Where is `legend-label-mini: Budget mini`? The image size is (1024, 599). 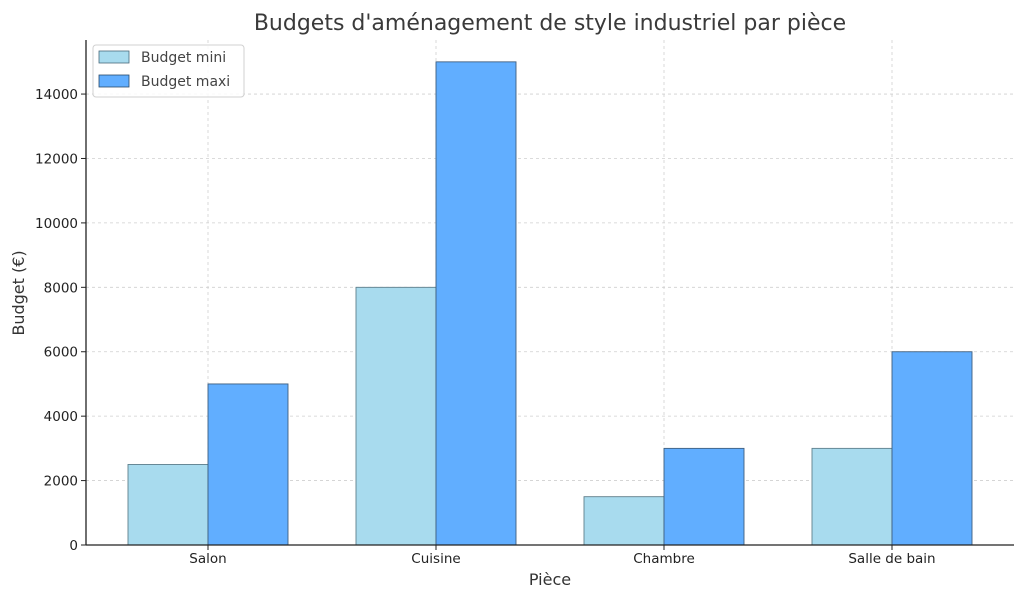
legend-label-mini: Budget mini is located at coordinates (183, 58).